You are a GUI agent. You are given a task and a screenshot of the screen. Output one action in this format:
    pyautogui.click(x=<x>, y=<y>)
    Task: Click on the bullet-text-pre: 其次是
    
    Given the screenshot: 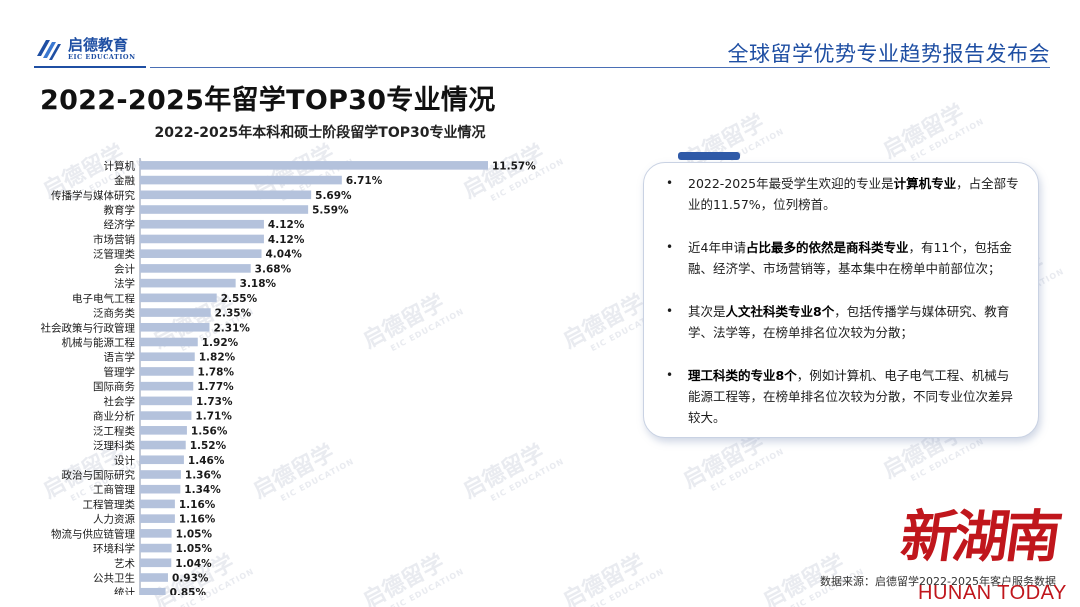 What is the action you would take?
    pyautogui.click(x=707, y=311)
    